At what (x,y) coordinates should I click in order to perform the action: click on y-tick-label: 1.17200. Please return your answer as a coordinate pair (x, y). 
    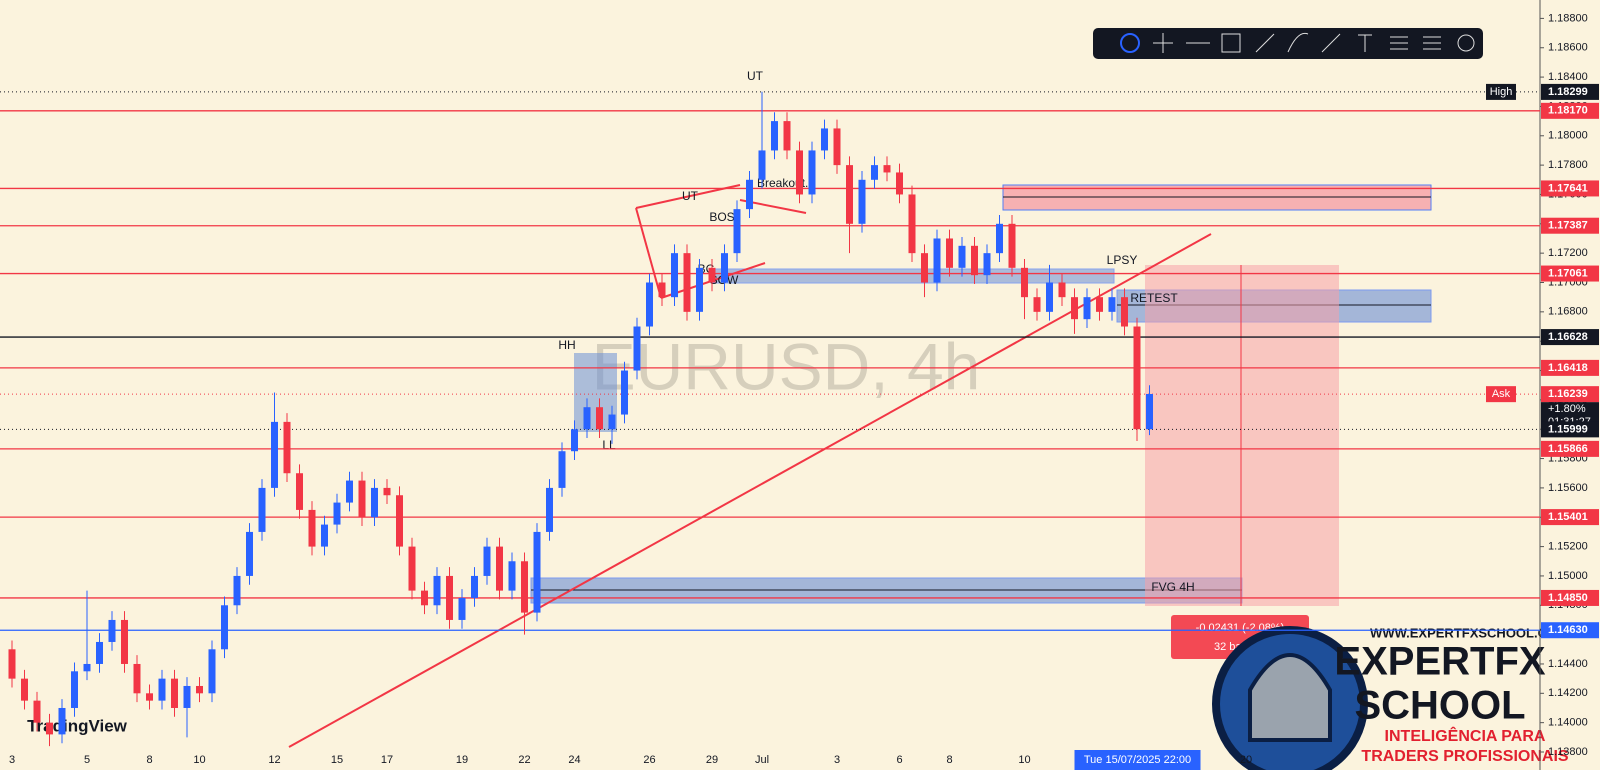
    Looking at the image, I should click on (1568, 253).